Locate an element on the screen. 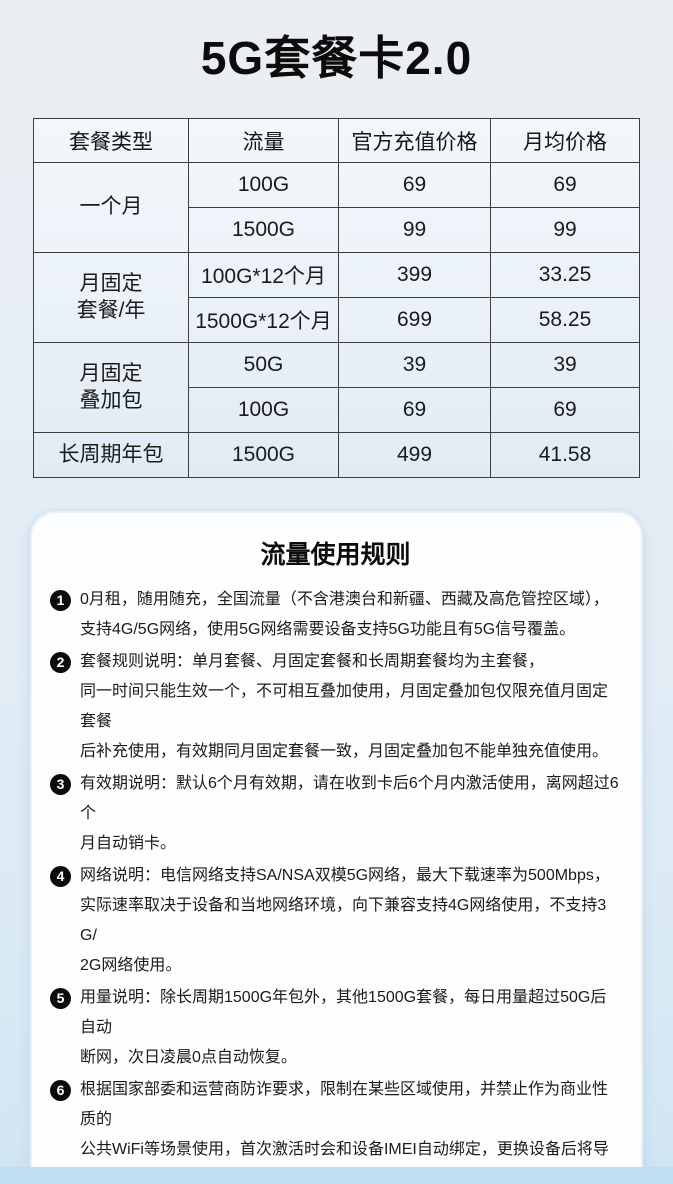  table-row: 月固定 叠加包 50G 39 39 is located at coordinates (336, 387).